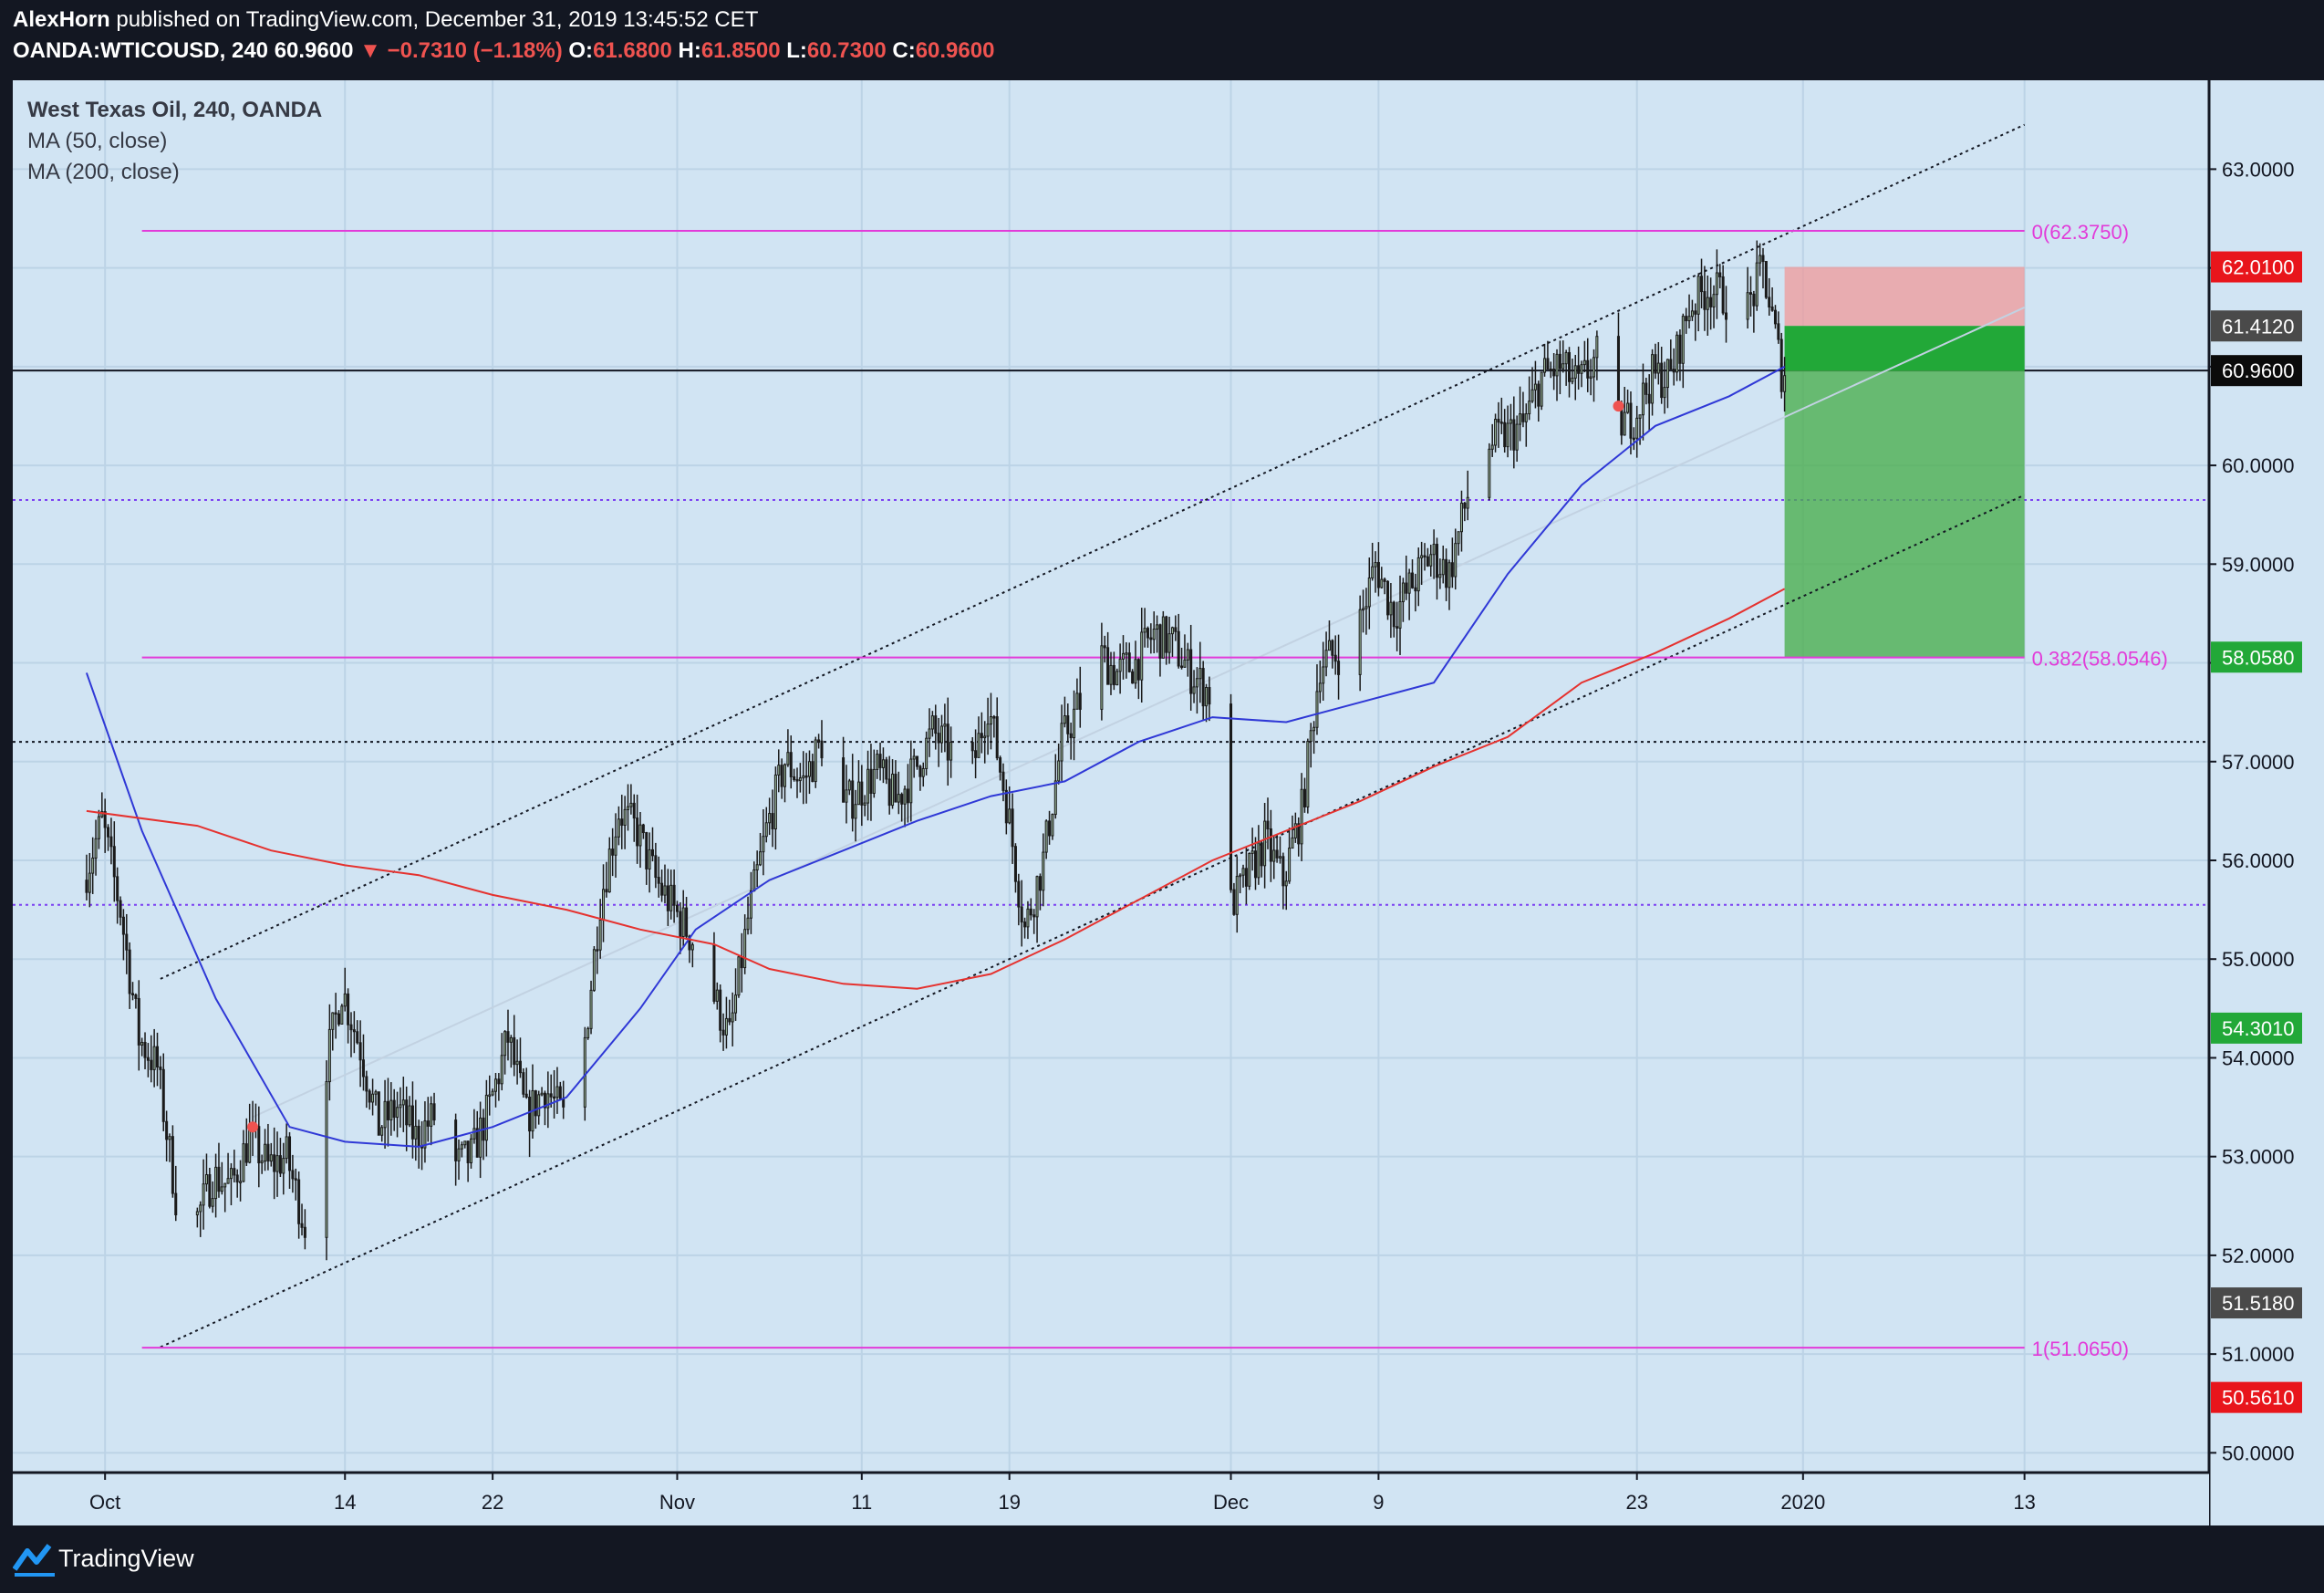 The image size is (2324, 1593). Describe the element at coordinates (1905, 296) in the screenshot. I see `stop-loss-zone` at that location.